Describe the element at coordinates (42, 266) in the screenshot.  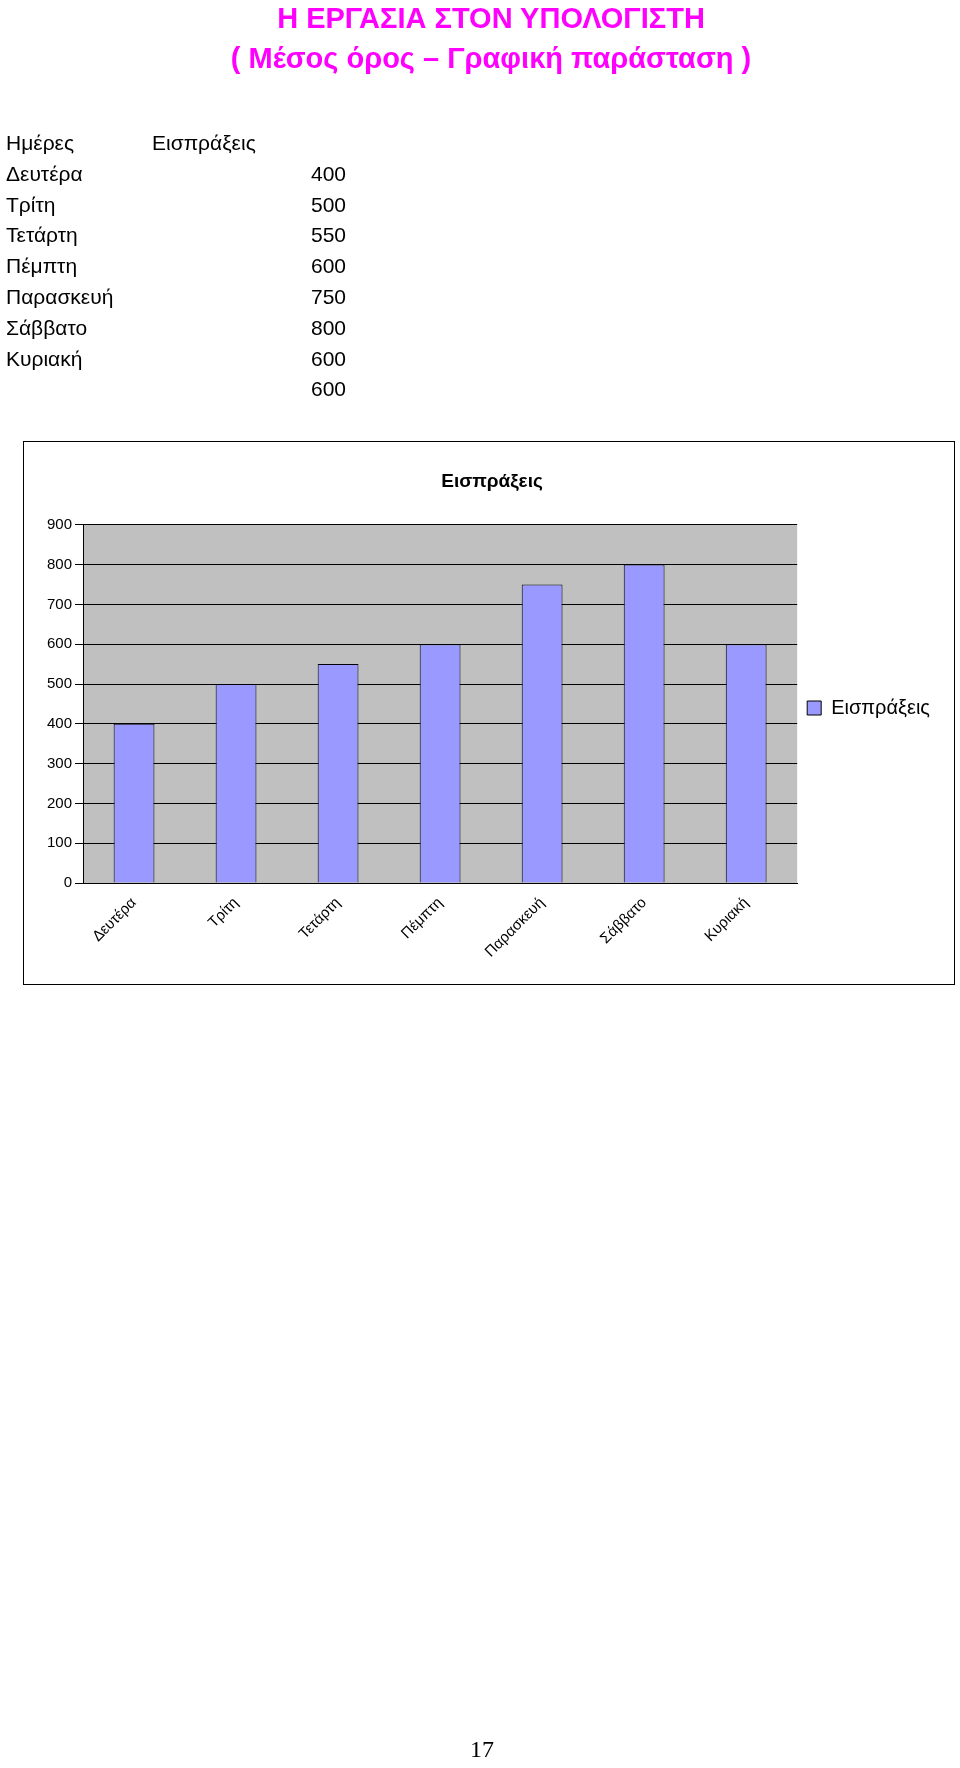
I see `text: Πέμπτη` at that location.